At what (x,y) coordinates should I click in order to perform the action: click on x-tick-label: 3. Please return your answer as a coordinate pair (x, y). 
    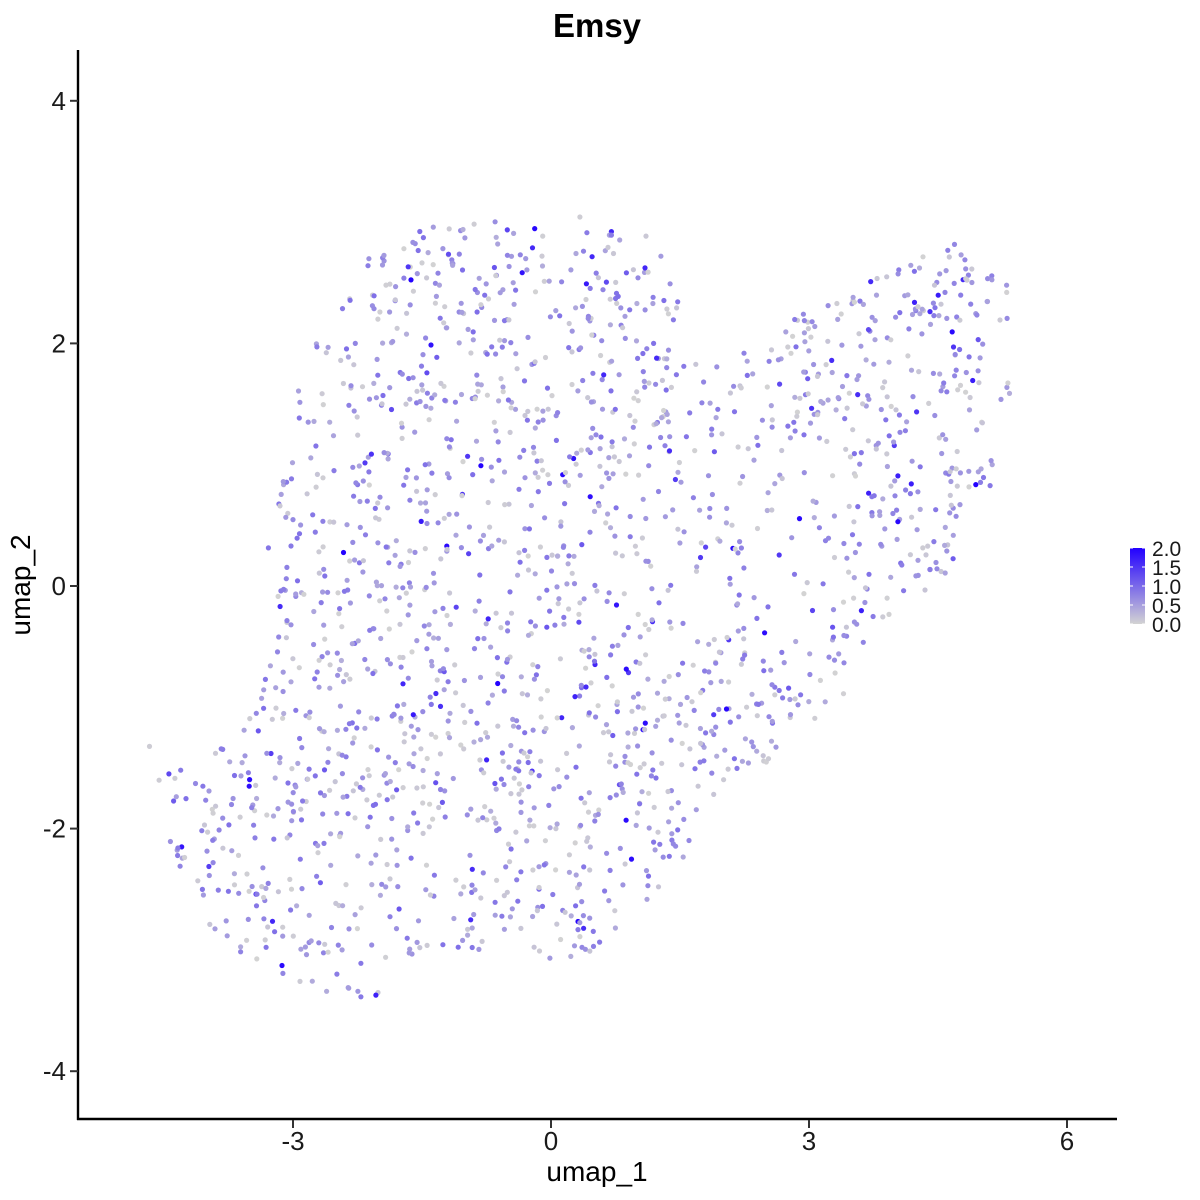
    Looking at the image, I should click on (809, 1141).